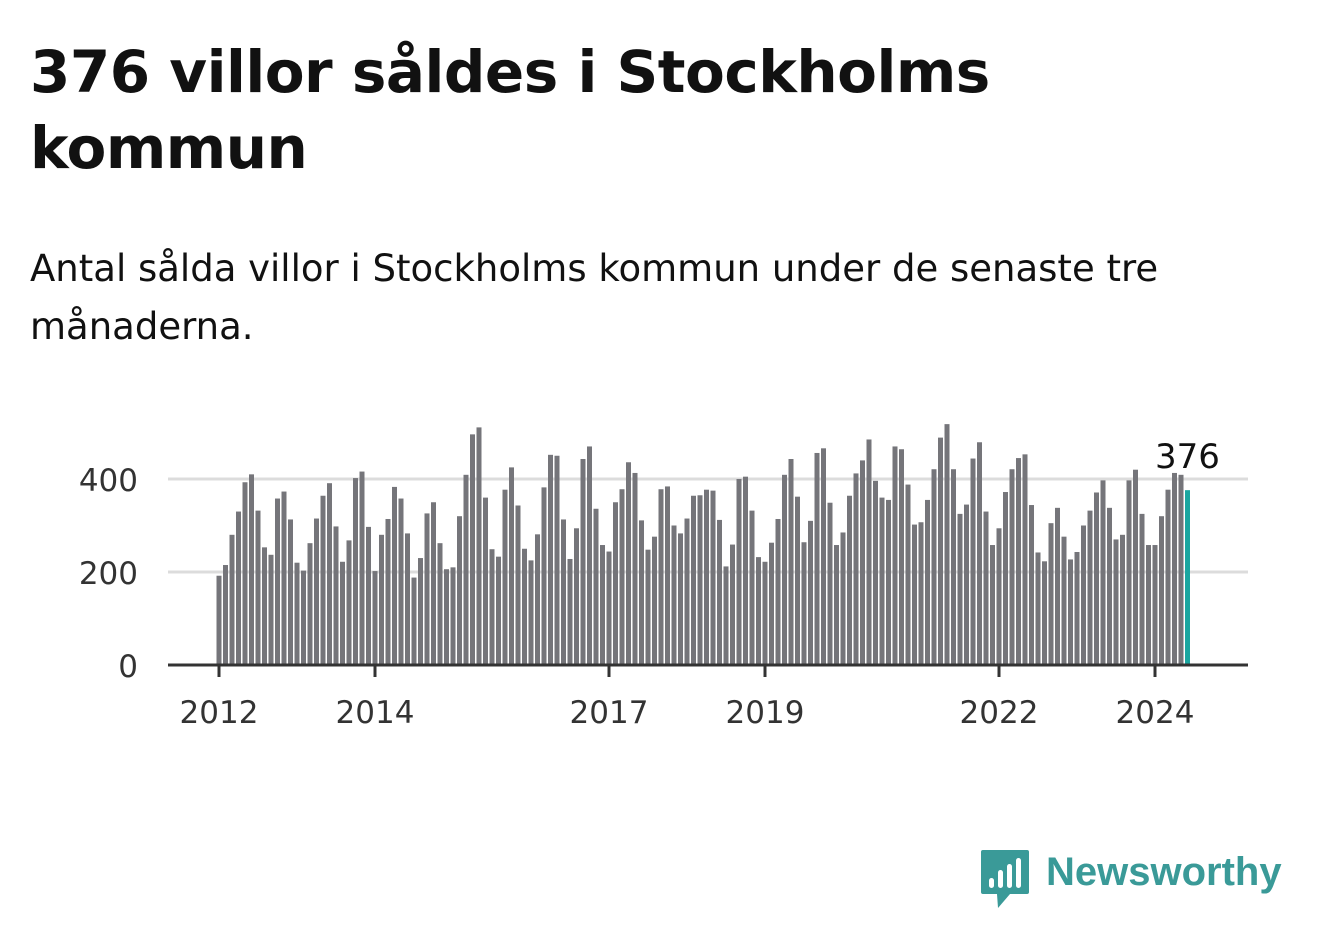 The width and height of the screenshot is (1322, 939). Describe the element at coordinates (1164, 872) in the screenshot. I see `brand-name: Newsworthy` at that location.